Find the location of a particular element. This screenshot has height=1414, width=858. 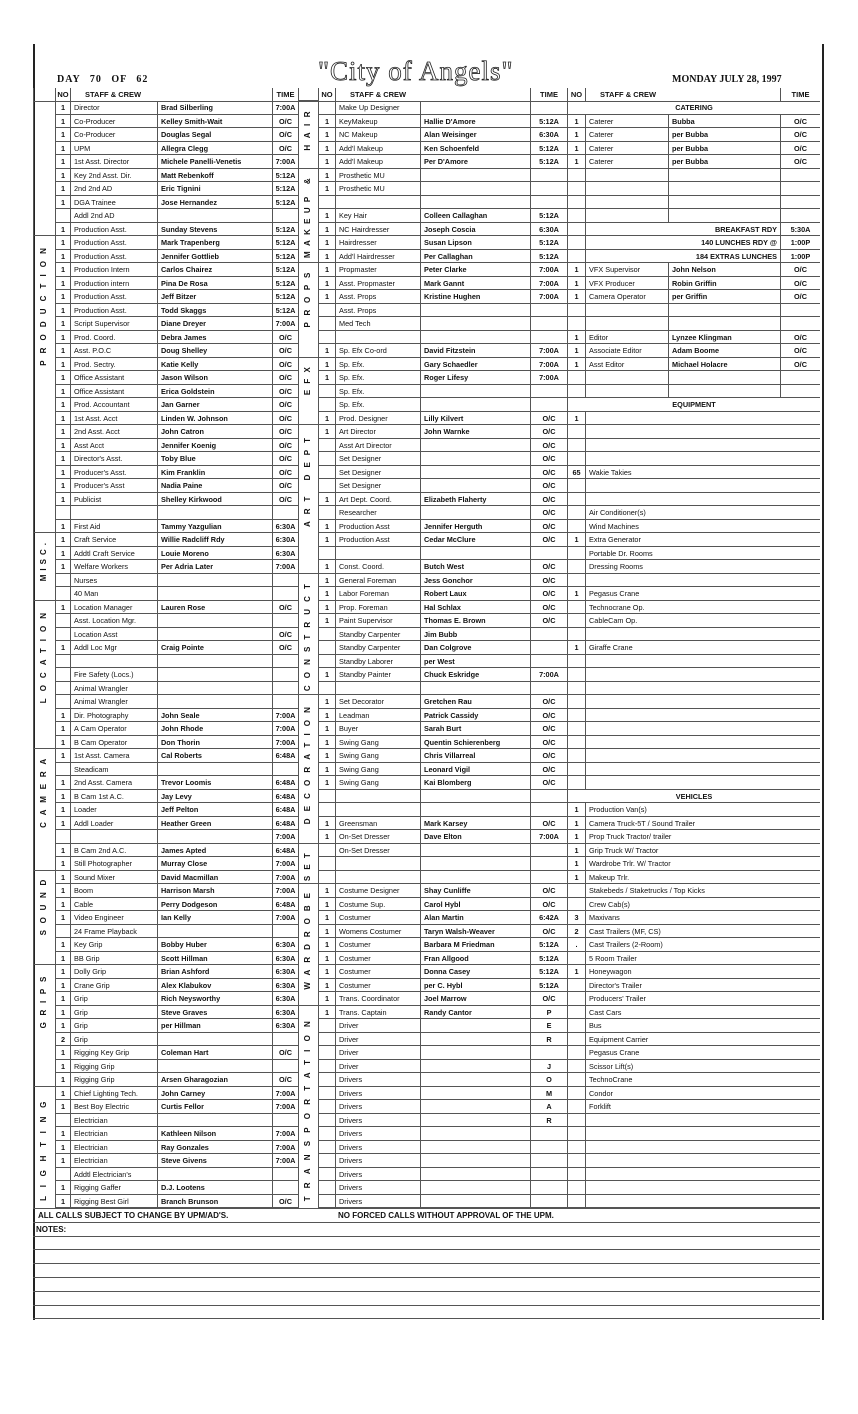

department-label-box: GRIPS is located at coordinates (44, 999).